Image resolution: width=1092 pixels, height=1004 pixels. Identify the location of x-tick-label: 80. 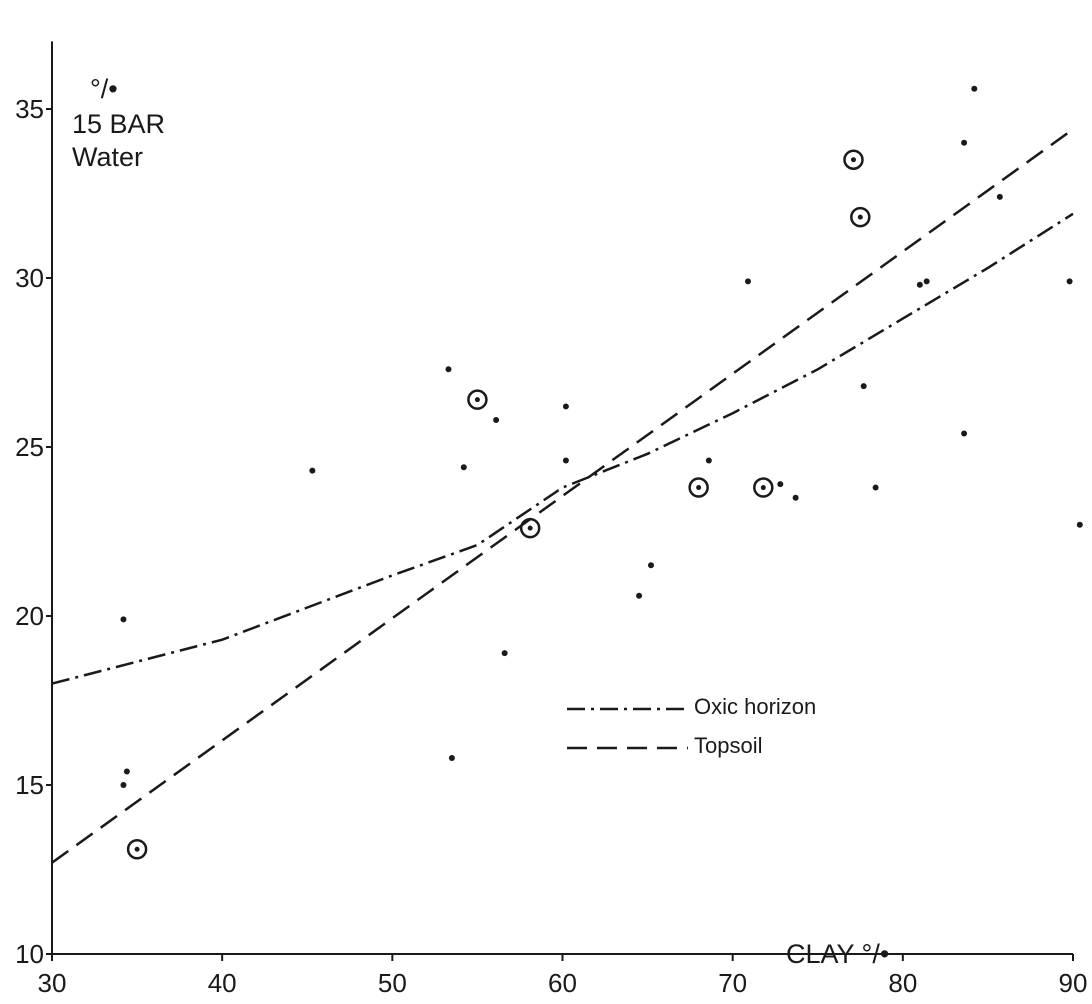
(902, 983).